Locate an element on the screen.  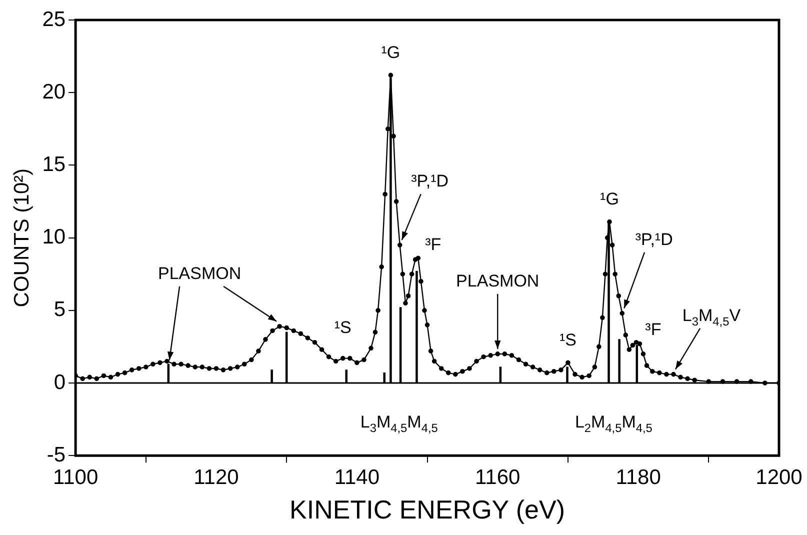
x-tick-label: 1140 is located at coordinates (357, 477).